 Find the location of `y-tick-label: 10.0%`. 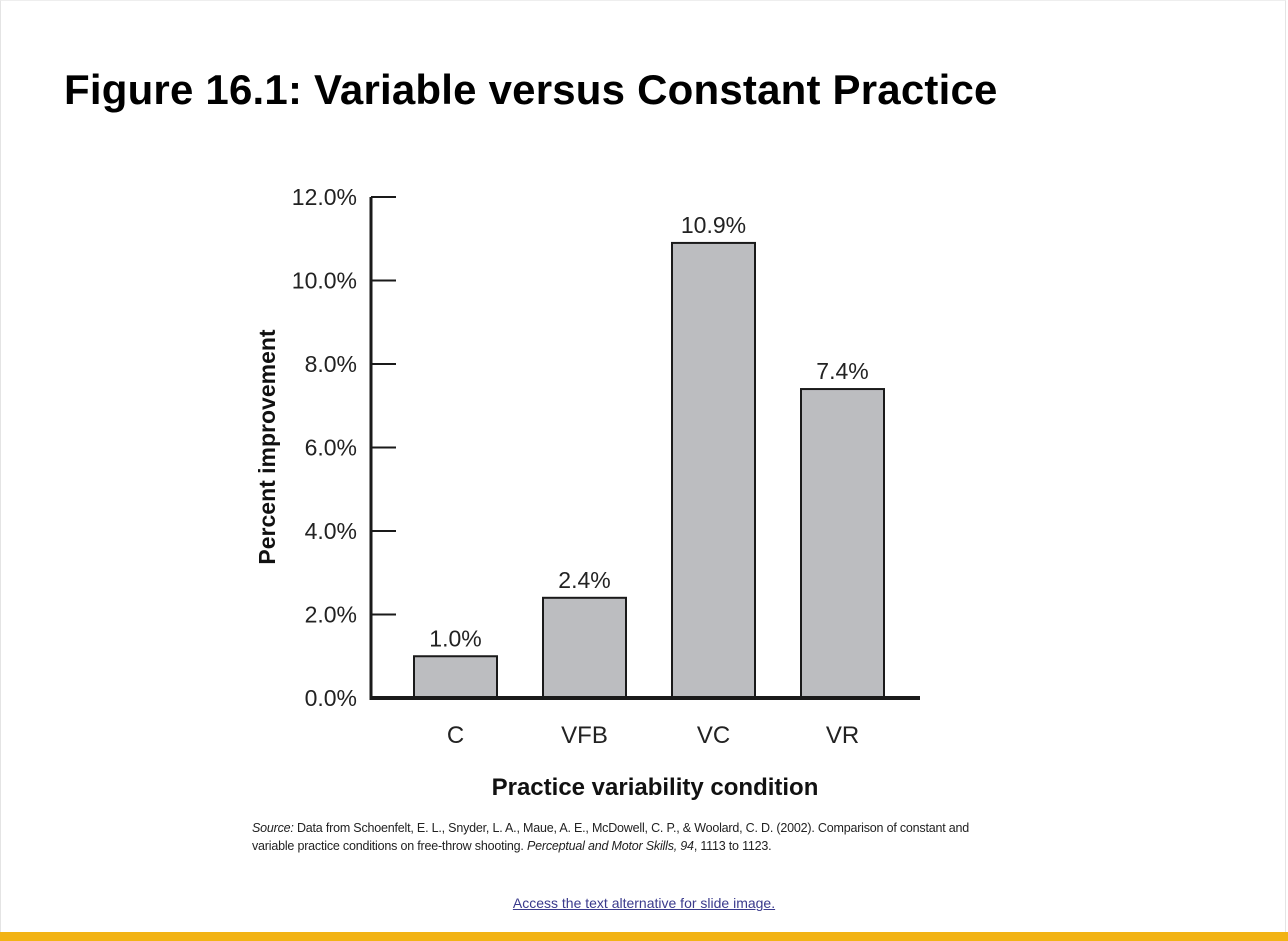

y-tick-label: 10.0% is located at coordinates (324, 281).